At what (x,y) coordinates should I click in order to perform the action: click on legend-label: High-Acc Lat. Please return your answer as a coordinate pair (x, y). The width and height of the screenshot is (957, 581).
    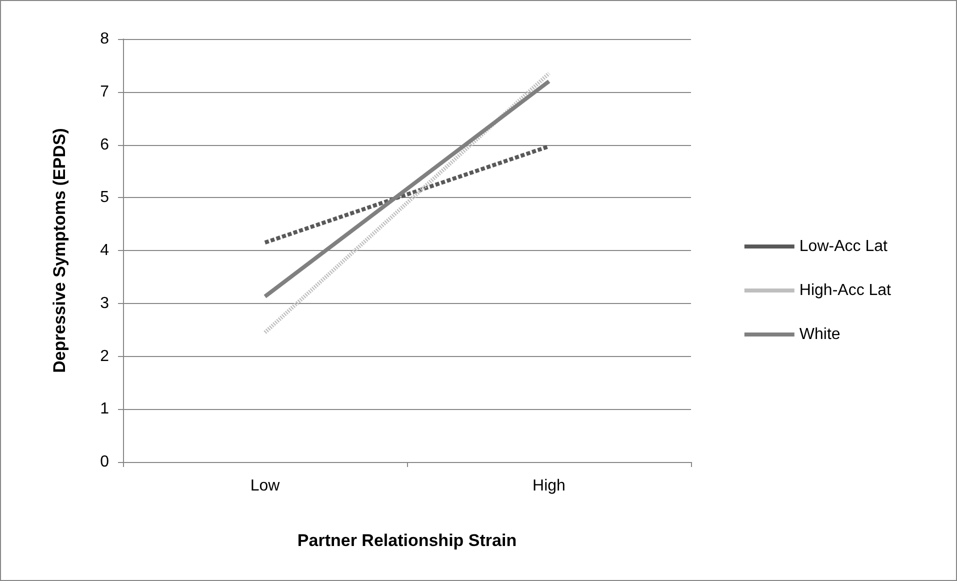
    Looking at the image, I should click on (845, 290).